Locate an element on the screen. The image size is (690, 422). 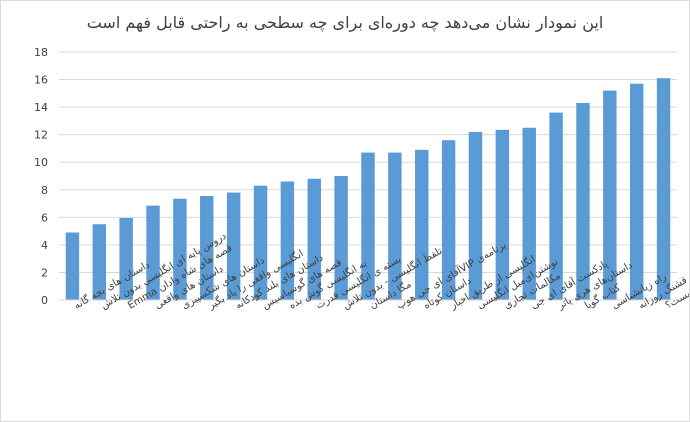
y-tick-label: 2 is located at coordinates (44, 272).